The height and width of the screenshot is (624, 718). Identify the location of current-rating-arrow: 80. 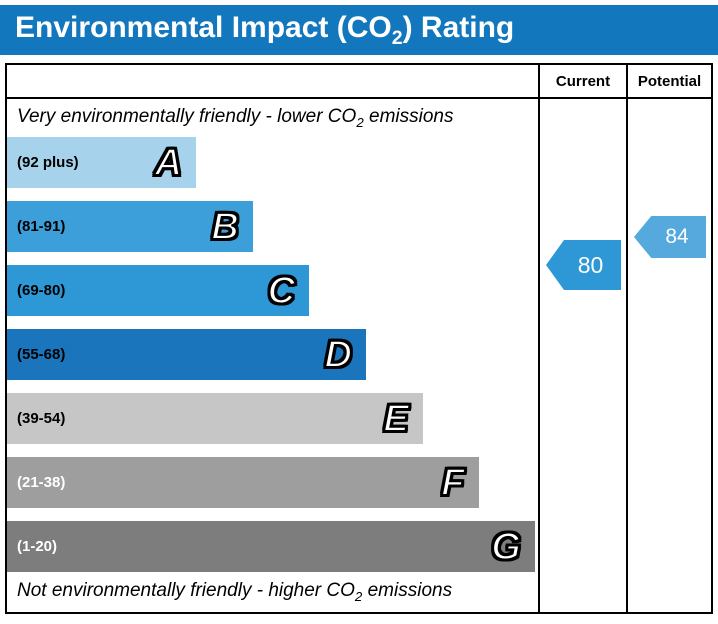
(583, 265).